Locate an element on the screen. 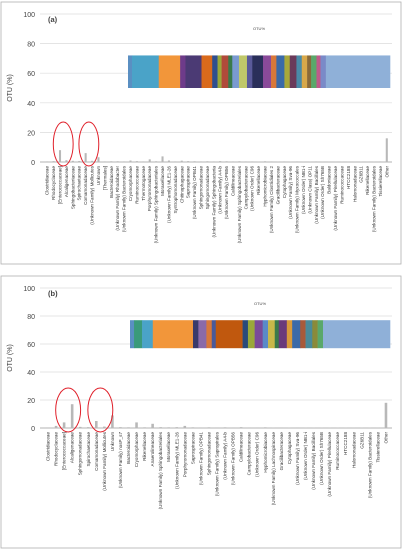  x-tick-label: (Unknown Family) Pirellulaceae is located at coordinates (329, 464).